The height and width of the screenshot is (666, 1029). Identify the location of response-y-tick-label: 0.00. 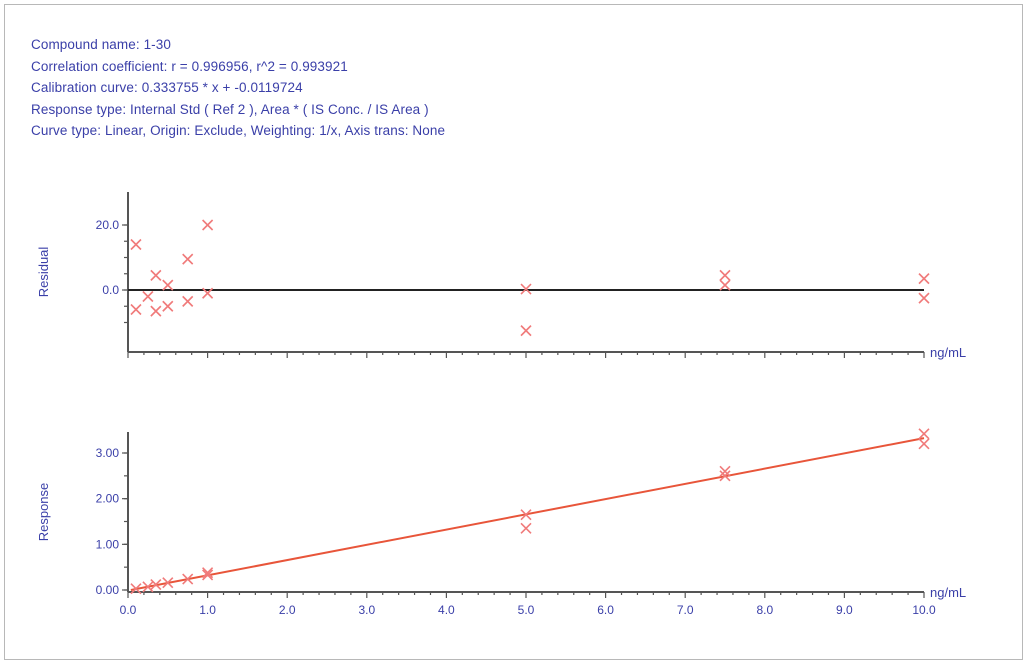
(108, 590).